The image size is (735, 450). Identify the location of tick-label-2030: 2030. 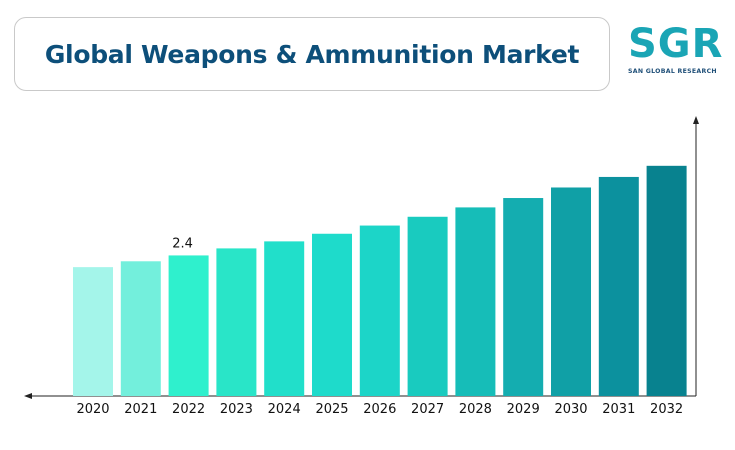
(570, 409).